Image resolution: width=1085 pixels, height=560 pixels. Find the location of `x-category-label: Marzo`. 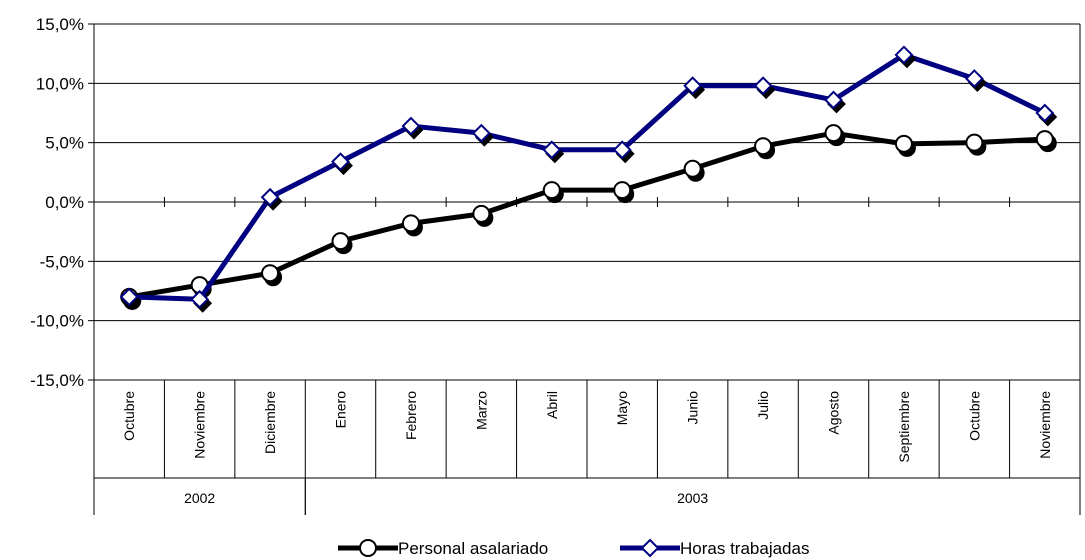

x-category-label: Marzo is located at coordinates (481, 410).